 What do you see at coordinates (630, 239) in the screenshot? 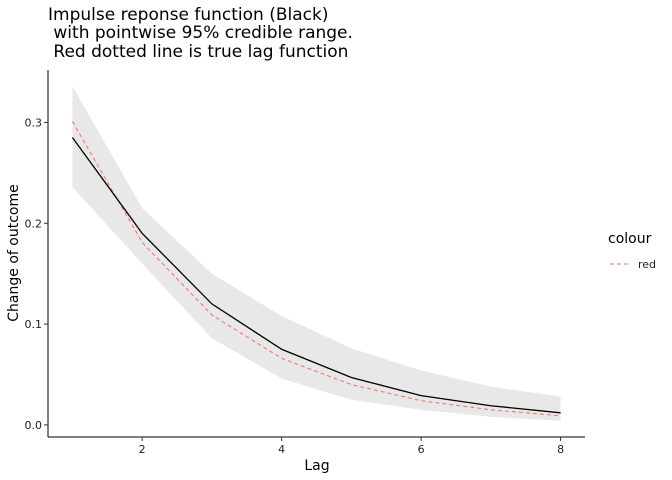
I see `legend-title: colour` at bounding box center [630, 239].